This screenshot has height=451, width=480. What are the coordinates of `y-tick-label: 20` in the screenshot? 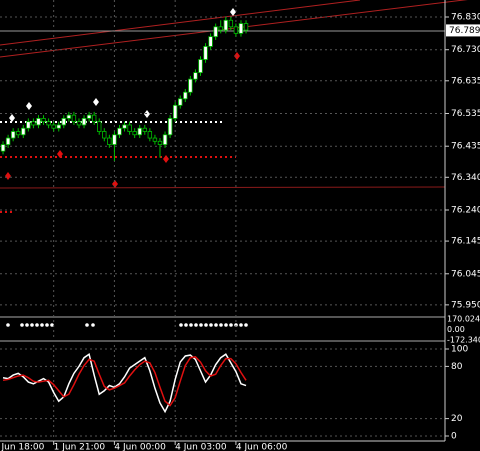 It's located at (457, 419).